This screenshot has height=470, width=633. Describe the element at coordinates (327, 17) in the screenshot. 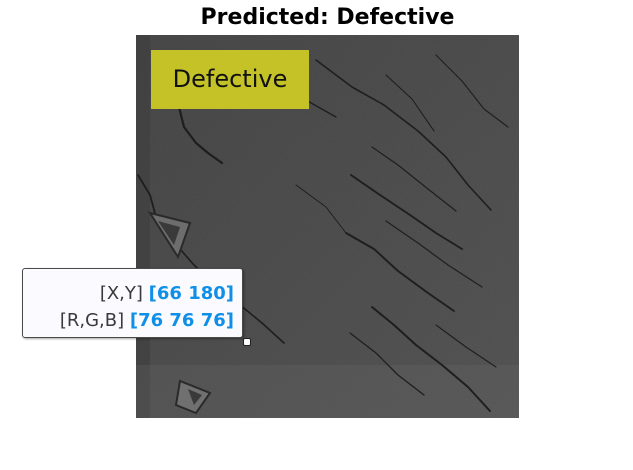

I see `figure-title: Predicted: Defective` at that location.